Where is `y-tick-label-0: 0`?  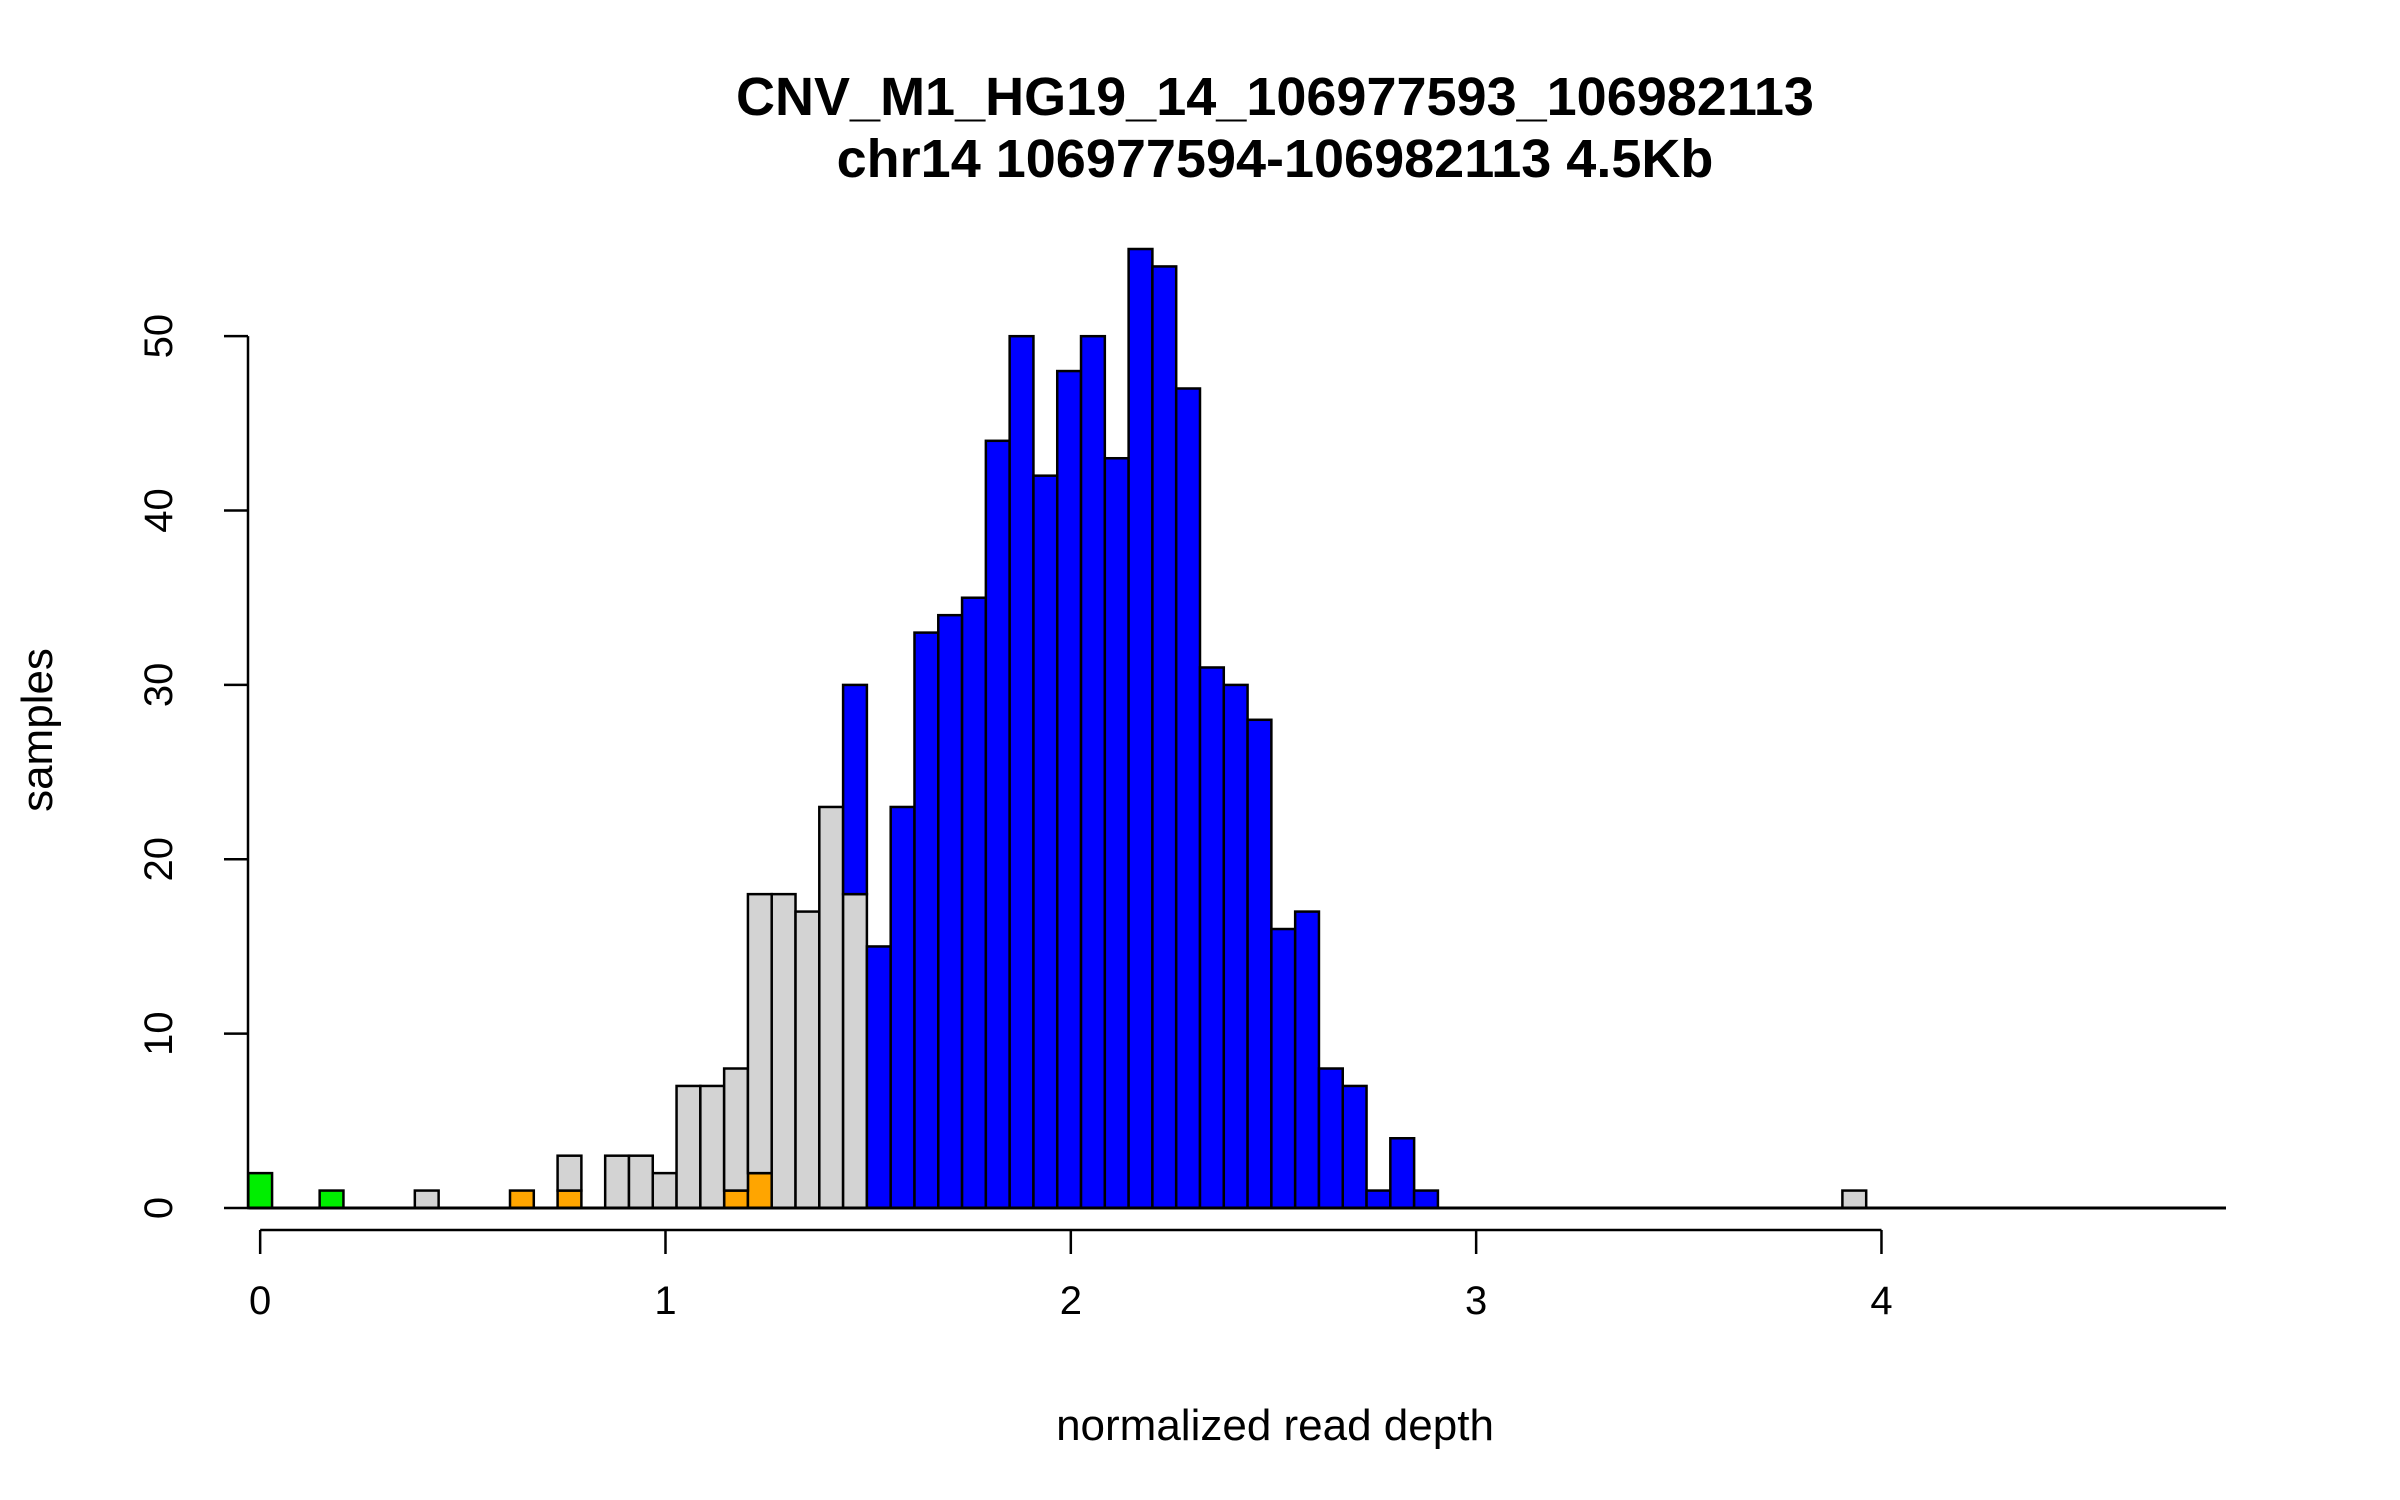 y-tick-label-0: 0 is located at coordinates (159, 1208).